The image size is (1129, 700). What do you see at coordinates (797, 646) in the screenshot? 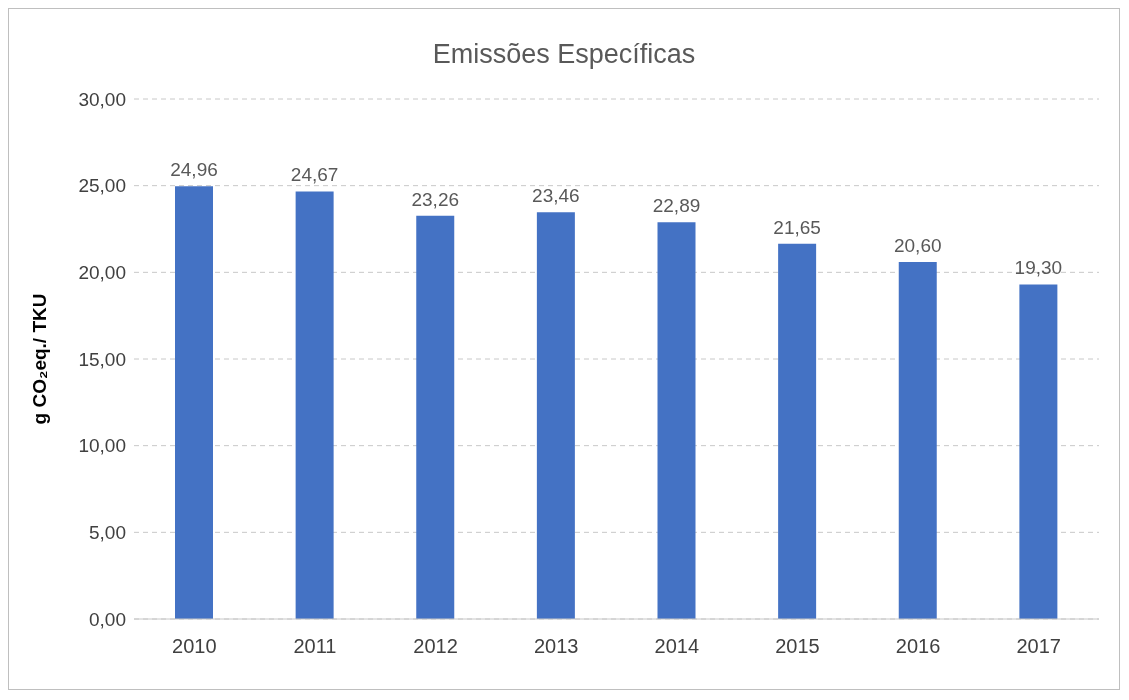
I see `x-tick-label: 2015` at bounding box center [797, 646].